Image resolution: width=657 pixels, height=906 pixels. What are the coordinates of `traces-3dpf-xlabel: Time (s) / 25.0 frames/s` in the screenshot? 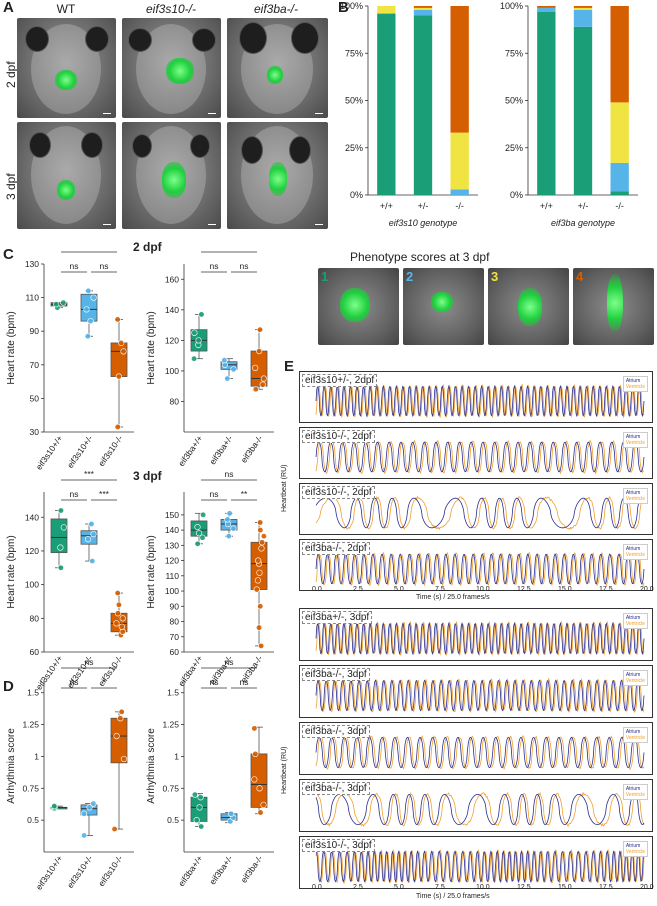 It's located at (453, 896).